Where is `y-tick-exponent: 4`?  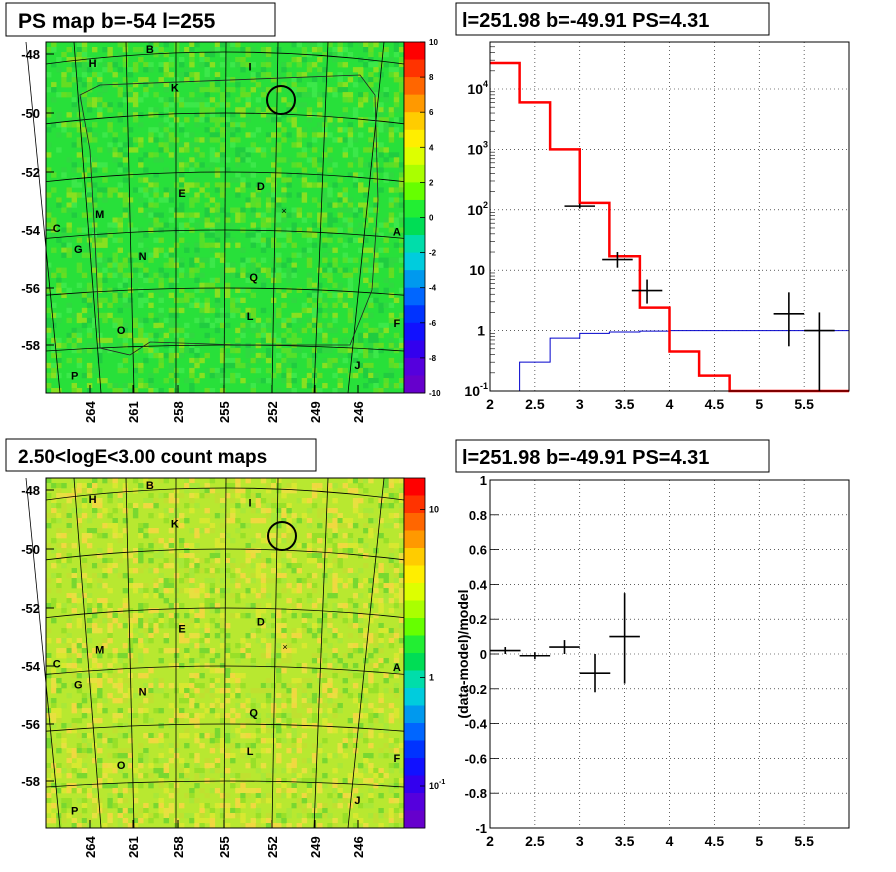 y-tick-exponent: 4 is located at coordinates (485, 84).